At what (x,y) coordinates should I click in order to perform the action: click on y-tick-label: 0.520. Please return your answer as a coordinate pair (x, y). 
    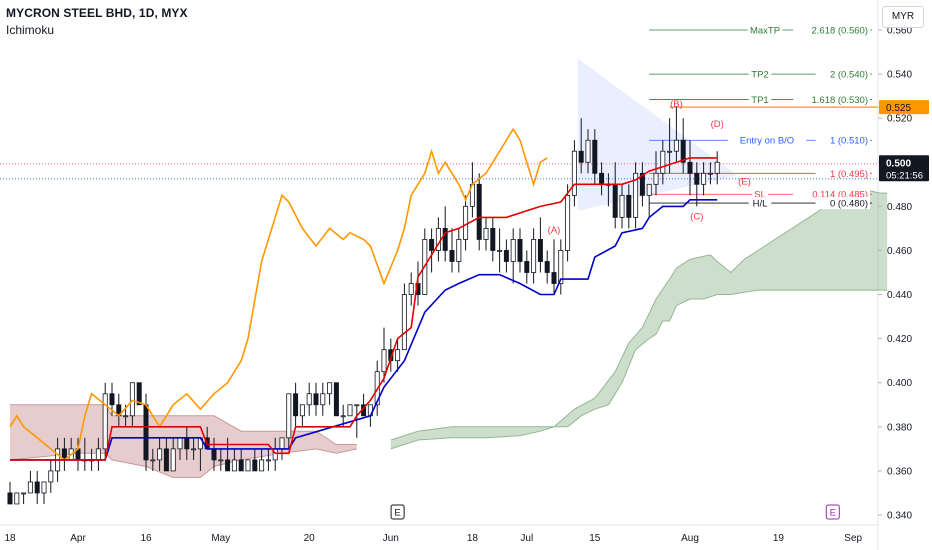
    Looking at the image, I should click on (899, 119).